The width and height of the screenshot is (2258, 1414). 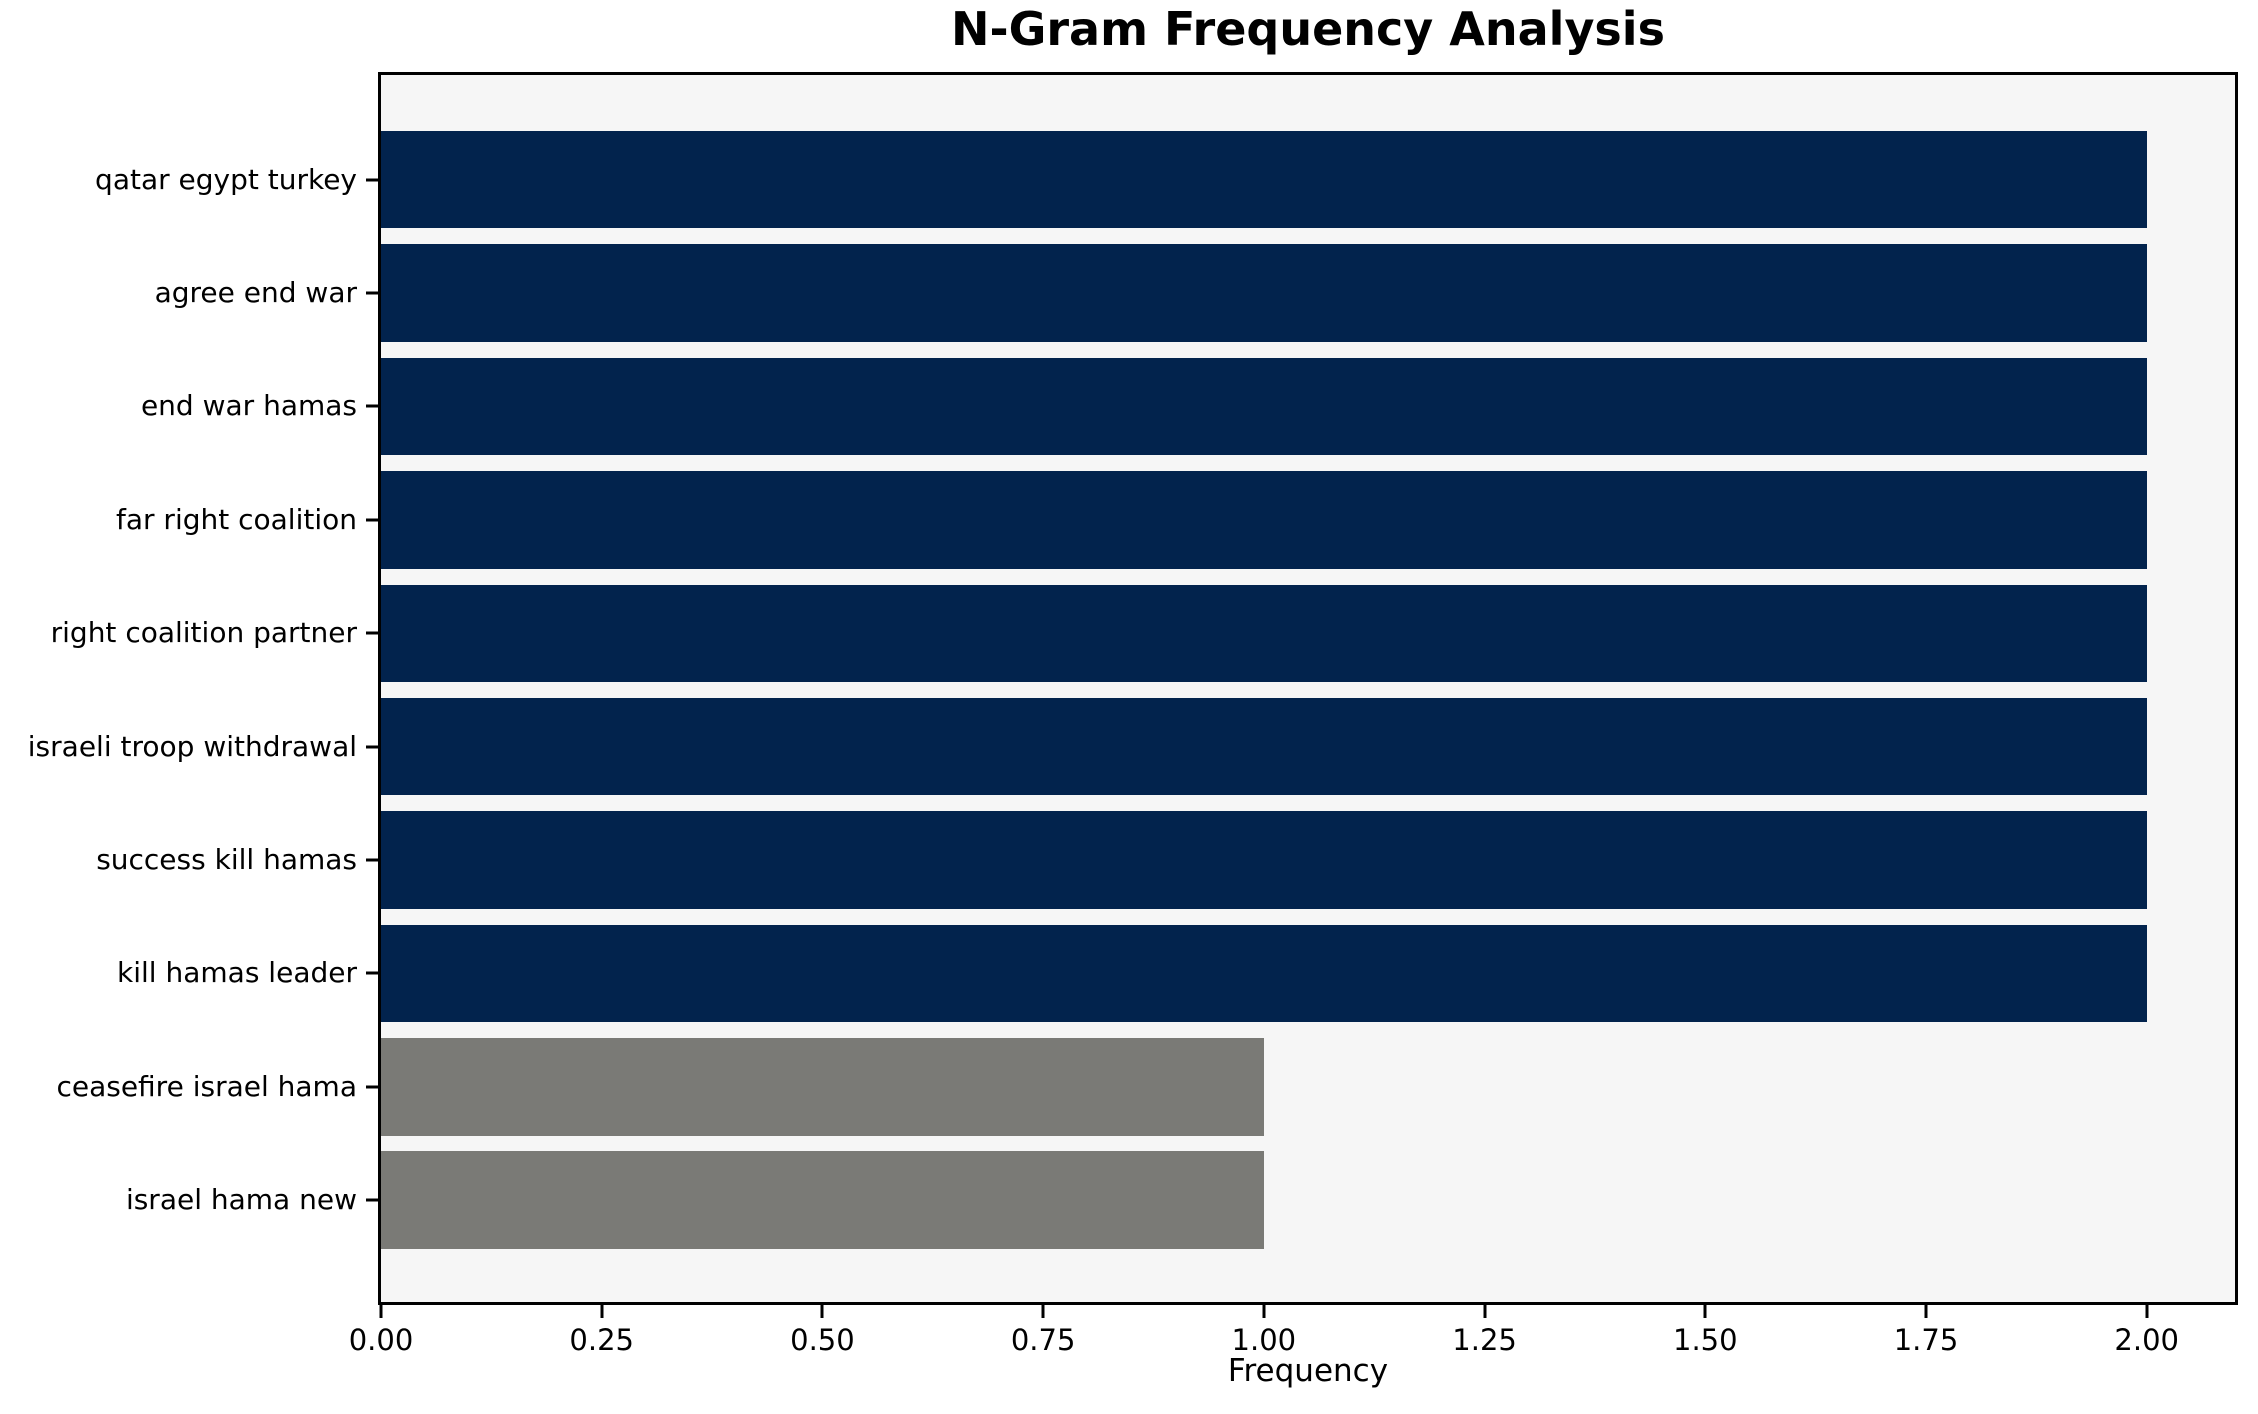 What do you see at coordinates (2146, 1340) in the screenshot?
I see `x-tick-label: 2.00` at bounding box center [2146, 1340].